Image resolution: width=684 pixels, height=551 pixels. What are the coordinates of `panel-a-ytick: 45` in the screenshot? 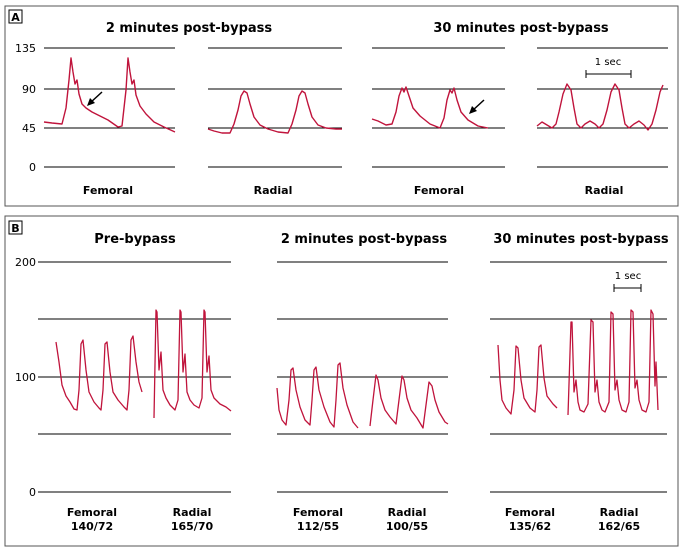 It's located at (29, 128).